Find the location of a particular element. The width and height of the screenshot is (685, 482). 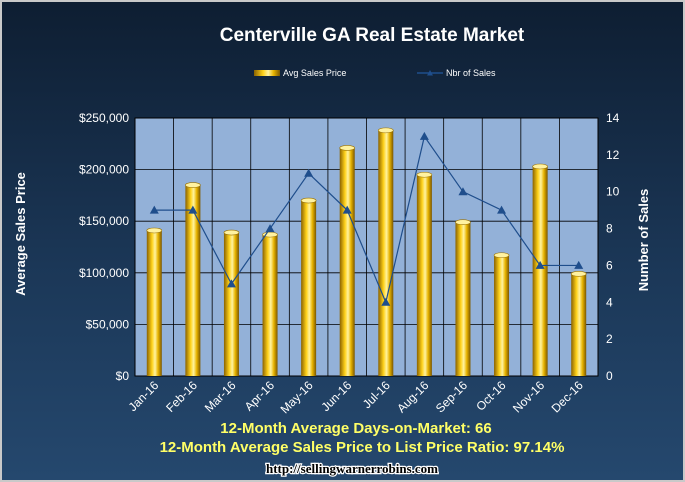

y2-tick-label: 12 is located at coordinates (613, 155).